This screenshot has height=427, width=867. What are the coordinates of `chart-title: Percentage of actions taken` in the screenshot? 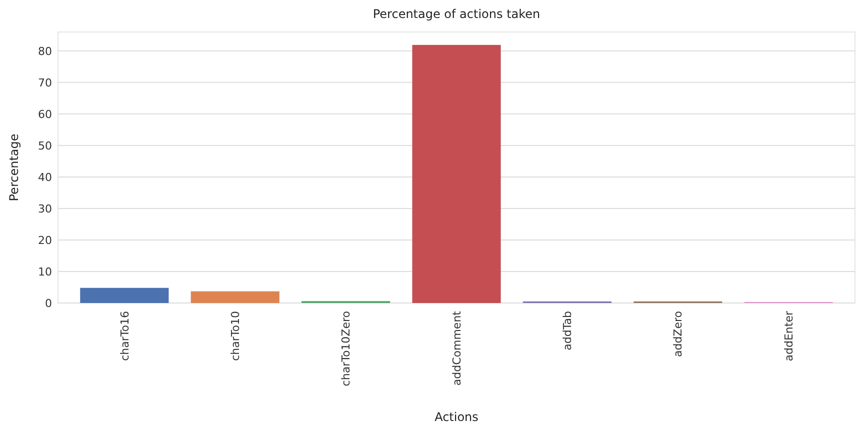 It's located at (456, 14).